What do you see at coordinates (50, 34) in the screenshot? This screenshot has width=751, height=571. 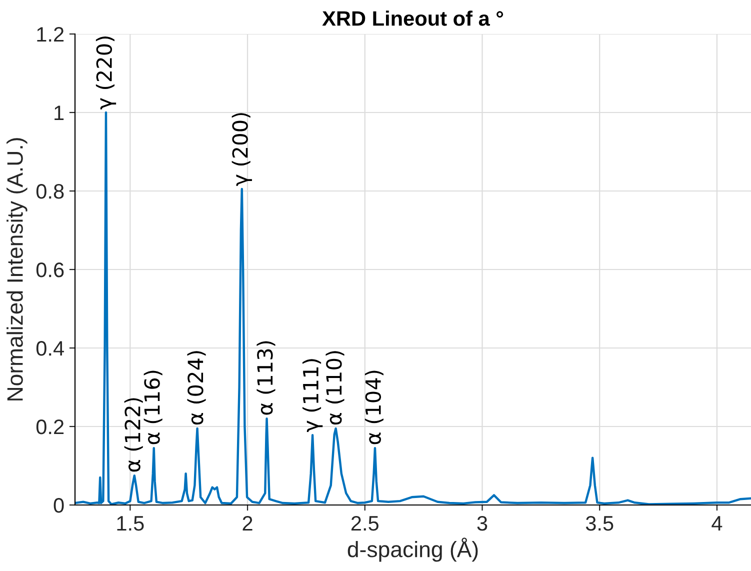 I see `y-tick-label: 1.2` at bounding box center [50, 34].